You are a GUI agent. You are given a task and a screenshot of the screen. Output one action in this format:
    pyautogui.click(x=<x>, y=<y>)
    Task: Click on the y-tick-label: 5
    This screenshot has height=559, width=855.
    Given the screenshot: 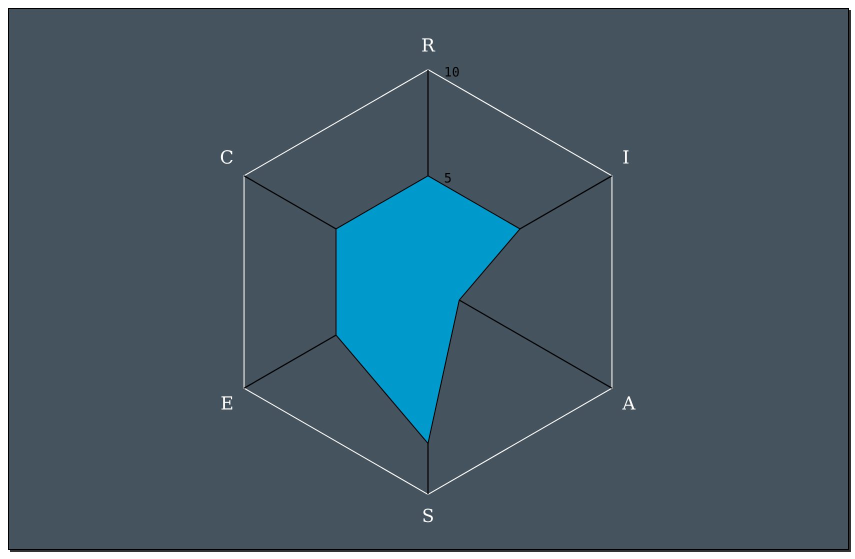 What is the action you would take?
    pyautogui.click(x=448, y=179)
    